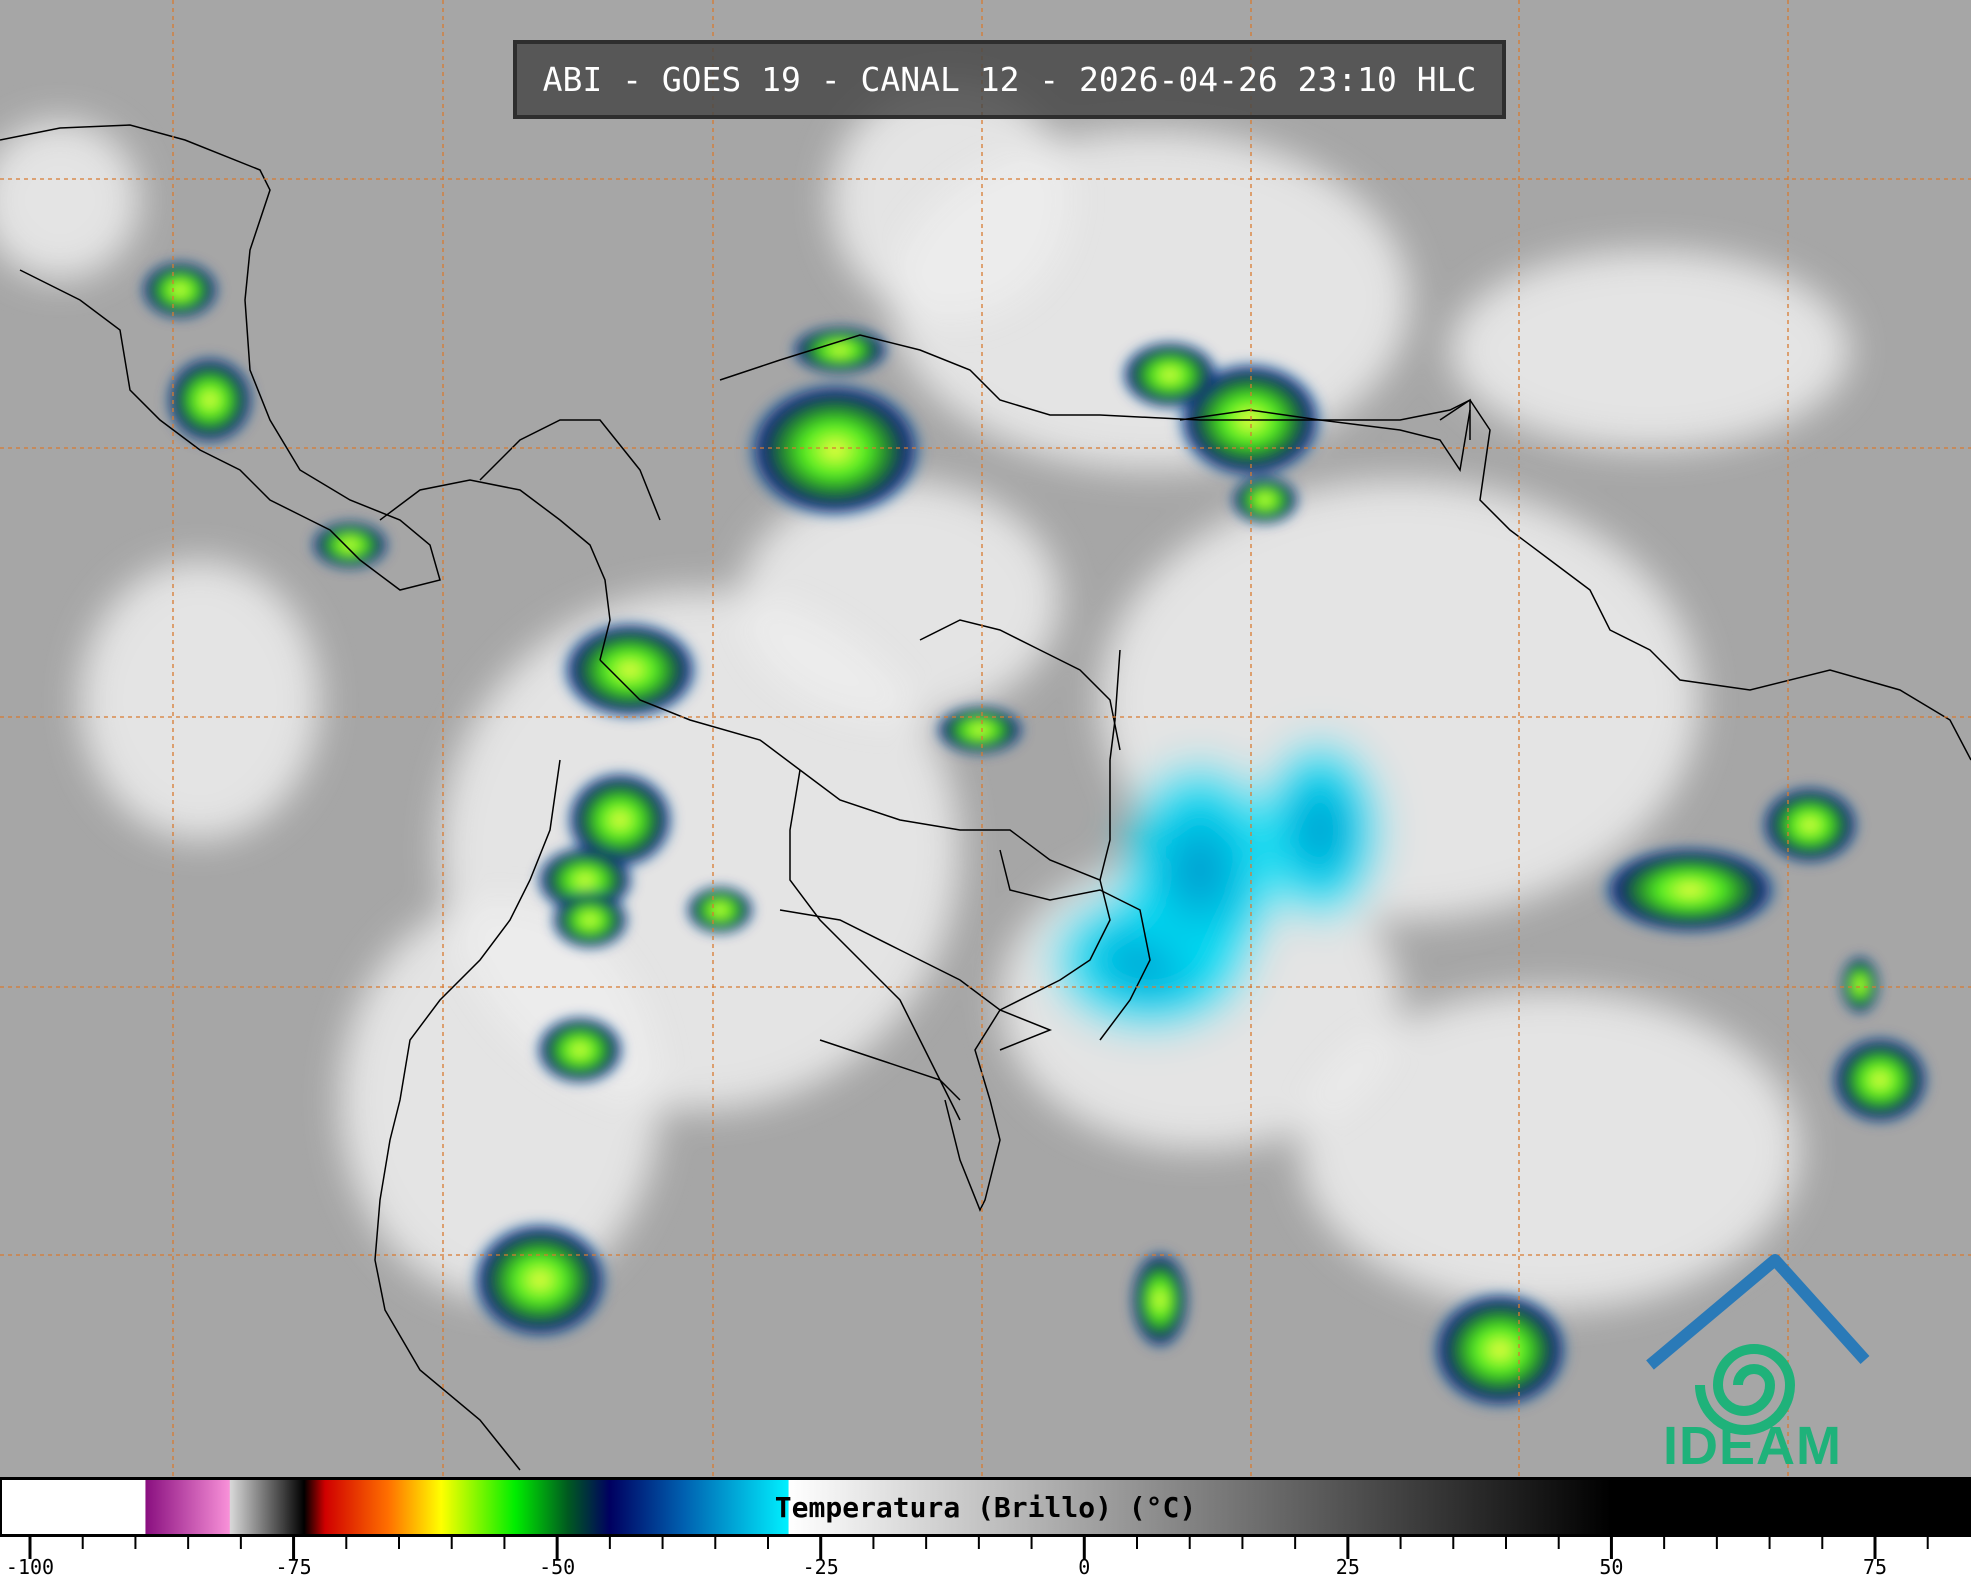  I want to click on colorbar-tick-label: 75, so click(1875, 1566).